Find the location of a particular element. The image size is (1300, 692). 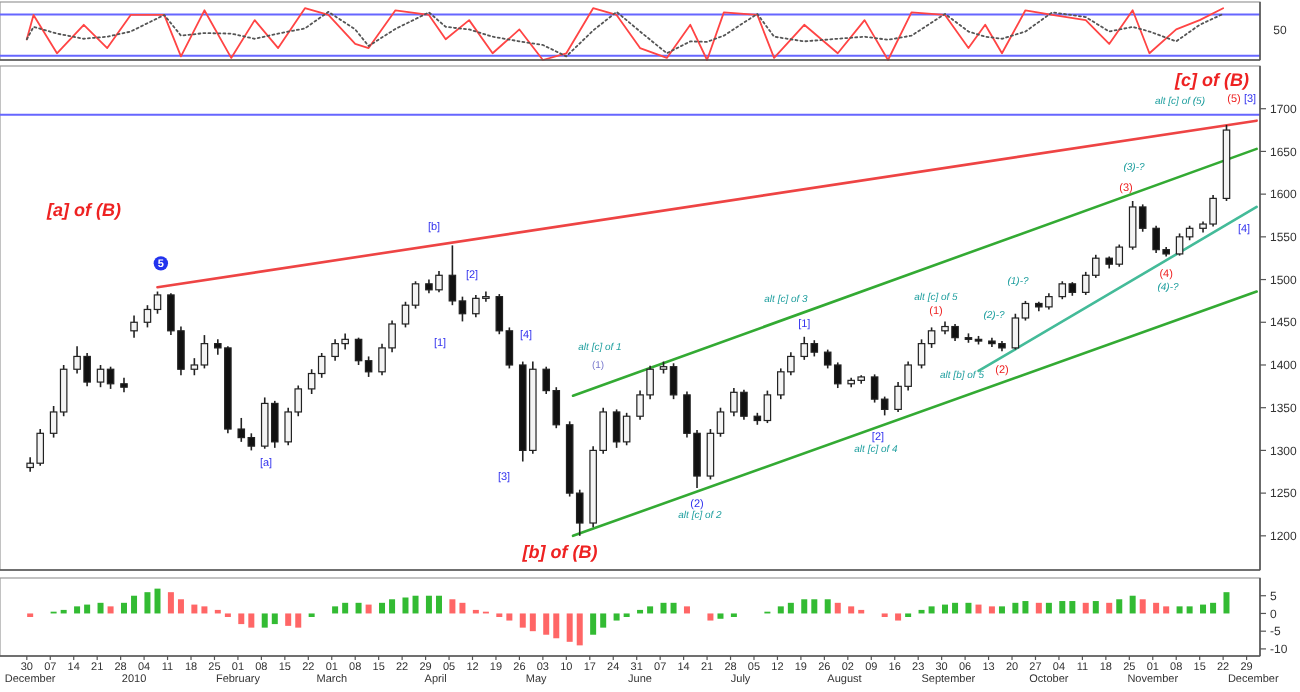

annotation: [c] of (B) is located at coordinates (1211, 80).